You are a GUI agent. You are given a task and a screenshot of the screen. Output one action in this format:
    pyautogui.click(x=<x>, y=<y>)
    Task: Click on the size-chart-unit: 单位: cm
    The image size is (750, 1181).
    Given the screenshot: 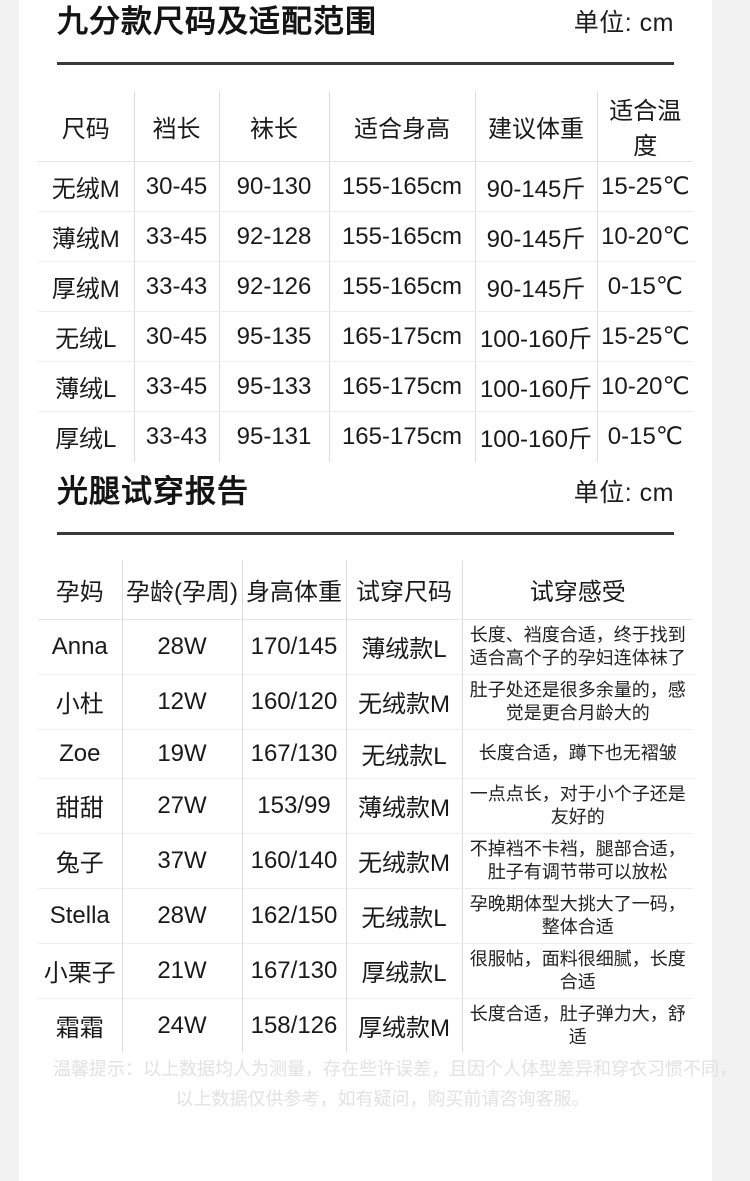 What is the action you would take?
    pyautogui.click(x=623, y=23)
    